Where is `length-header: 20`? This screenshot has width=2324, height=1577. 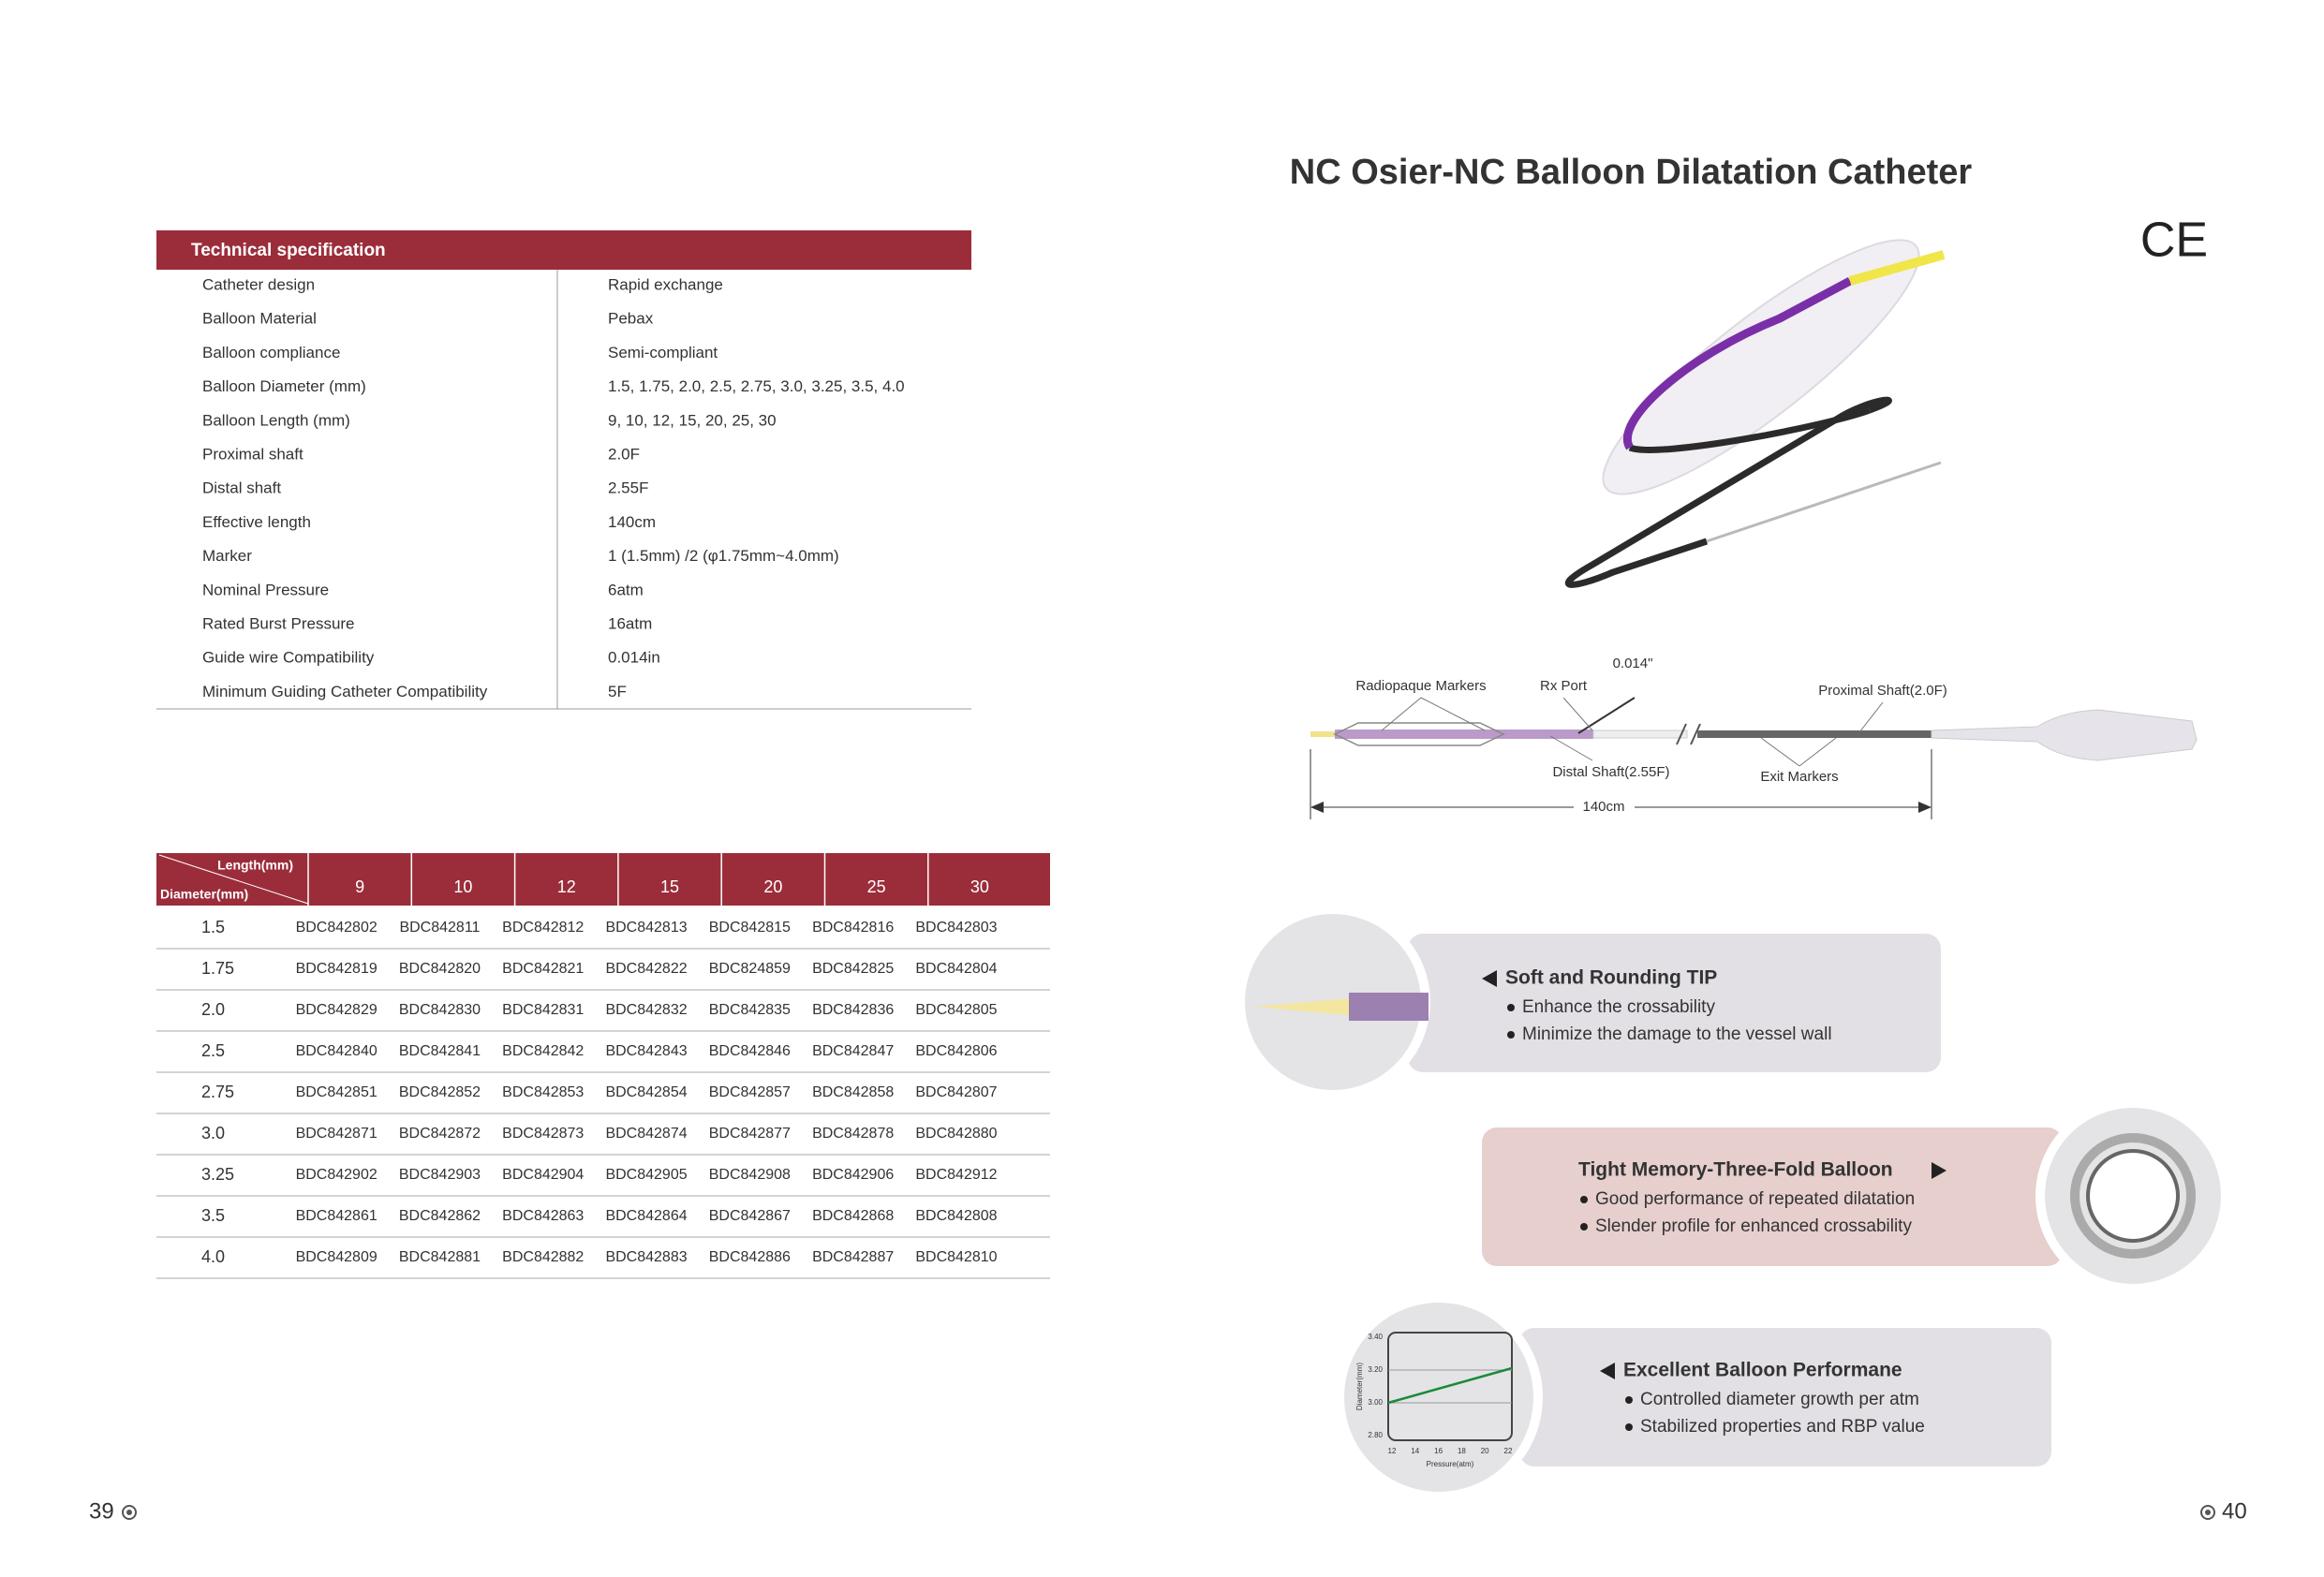
length-header: 20 is located at coordinates (773, 886).